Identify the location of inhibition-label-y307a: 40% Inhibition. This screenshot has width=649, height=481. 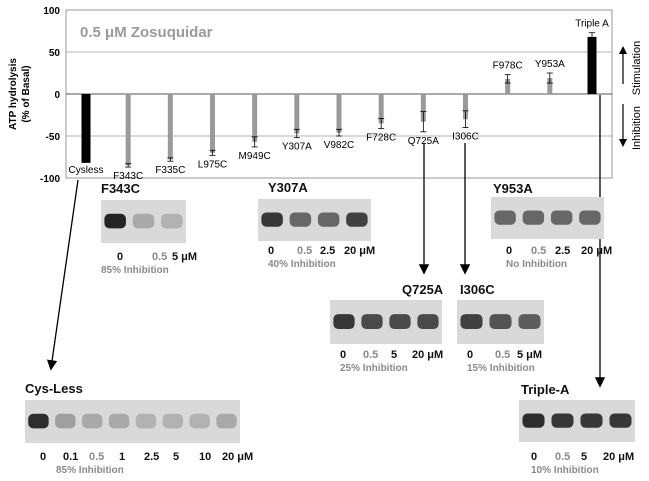
(302, 264).